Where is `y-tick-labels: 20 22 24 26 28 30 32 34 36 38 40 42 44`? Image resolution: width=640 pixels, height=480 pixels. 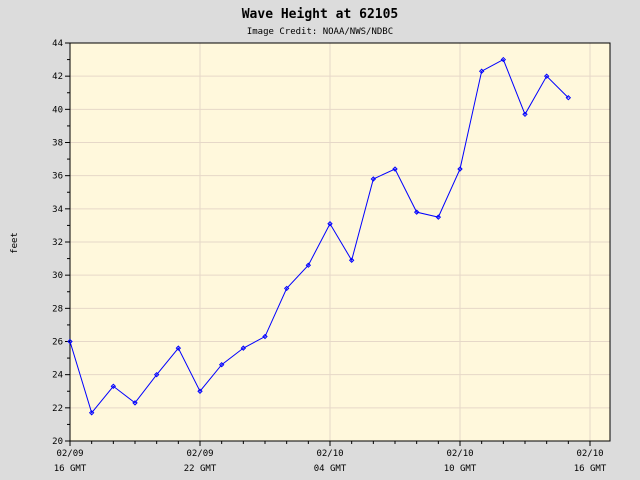 y-tick-labels: 20 22 24 26 28 30 32 34 36 38 40 42 44 is located at coordinates (57, 243).